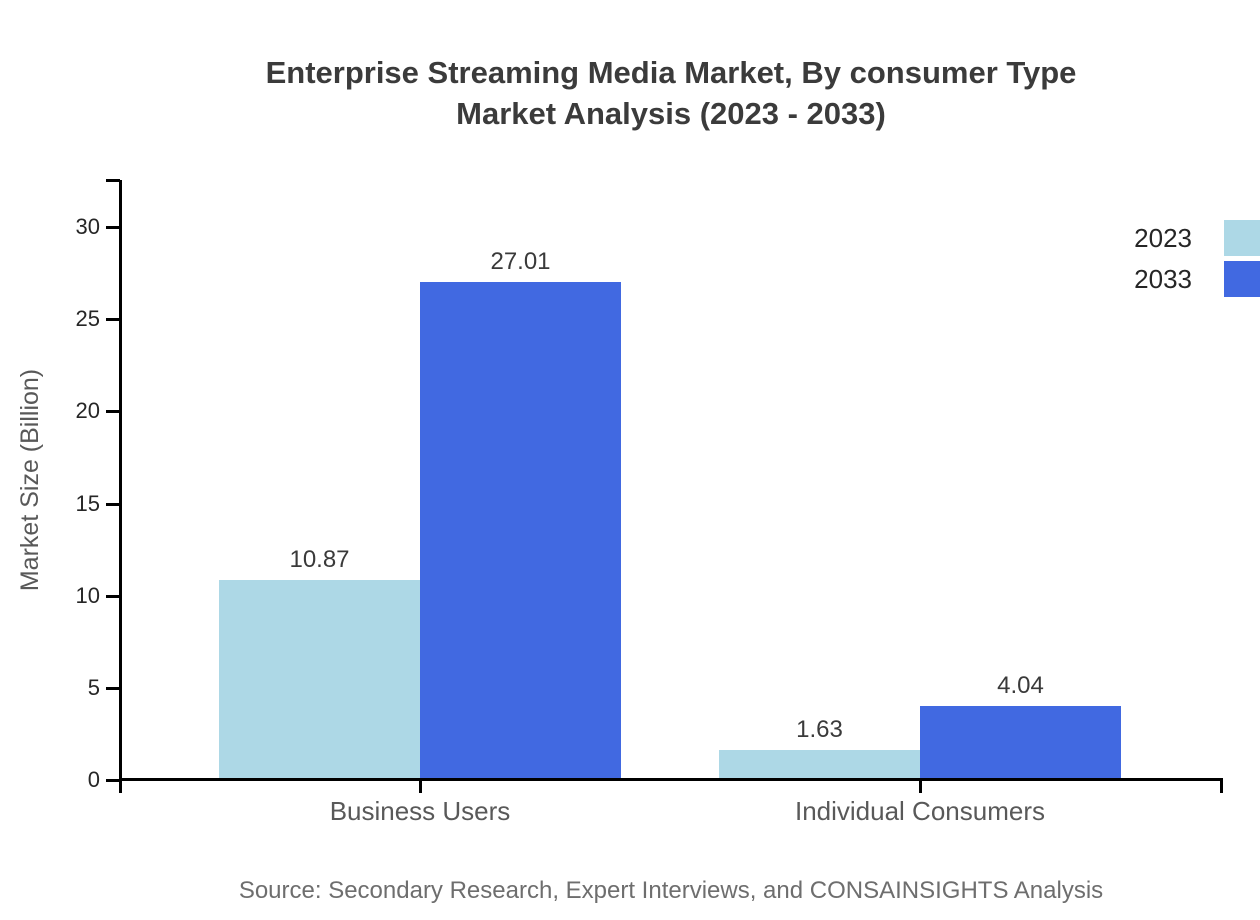 Image resolution: width=1260 pixels, height=920 pixels. What do you see at coordinates (1242, 279) in the screenshot?
I see `legend-swatch-2033` at bounding box center [1242, 279].